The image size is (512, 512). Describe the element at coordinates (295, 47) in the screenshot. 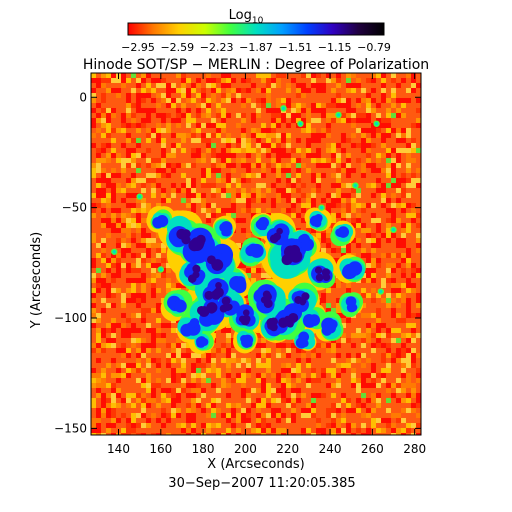

I see `colorbar-tick-label: −1.51` at that location.